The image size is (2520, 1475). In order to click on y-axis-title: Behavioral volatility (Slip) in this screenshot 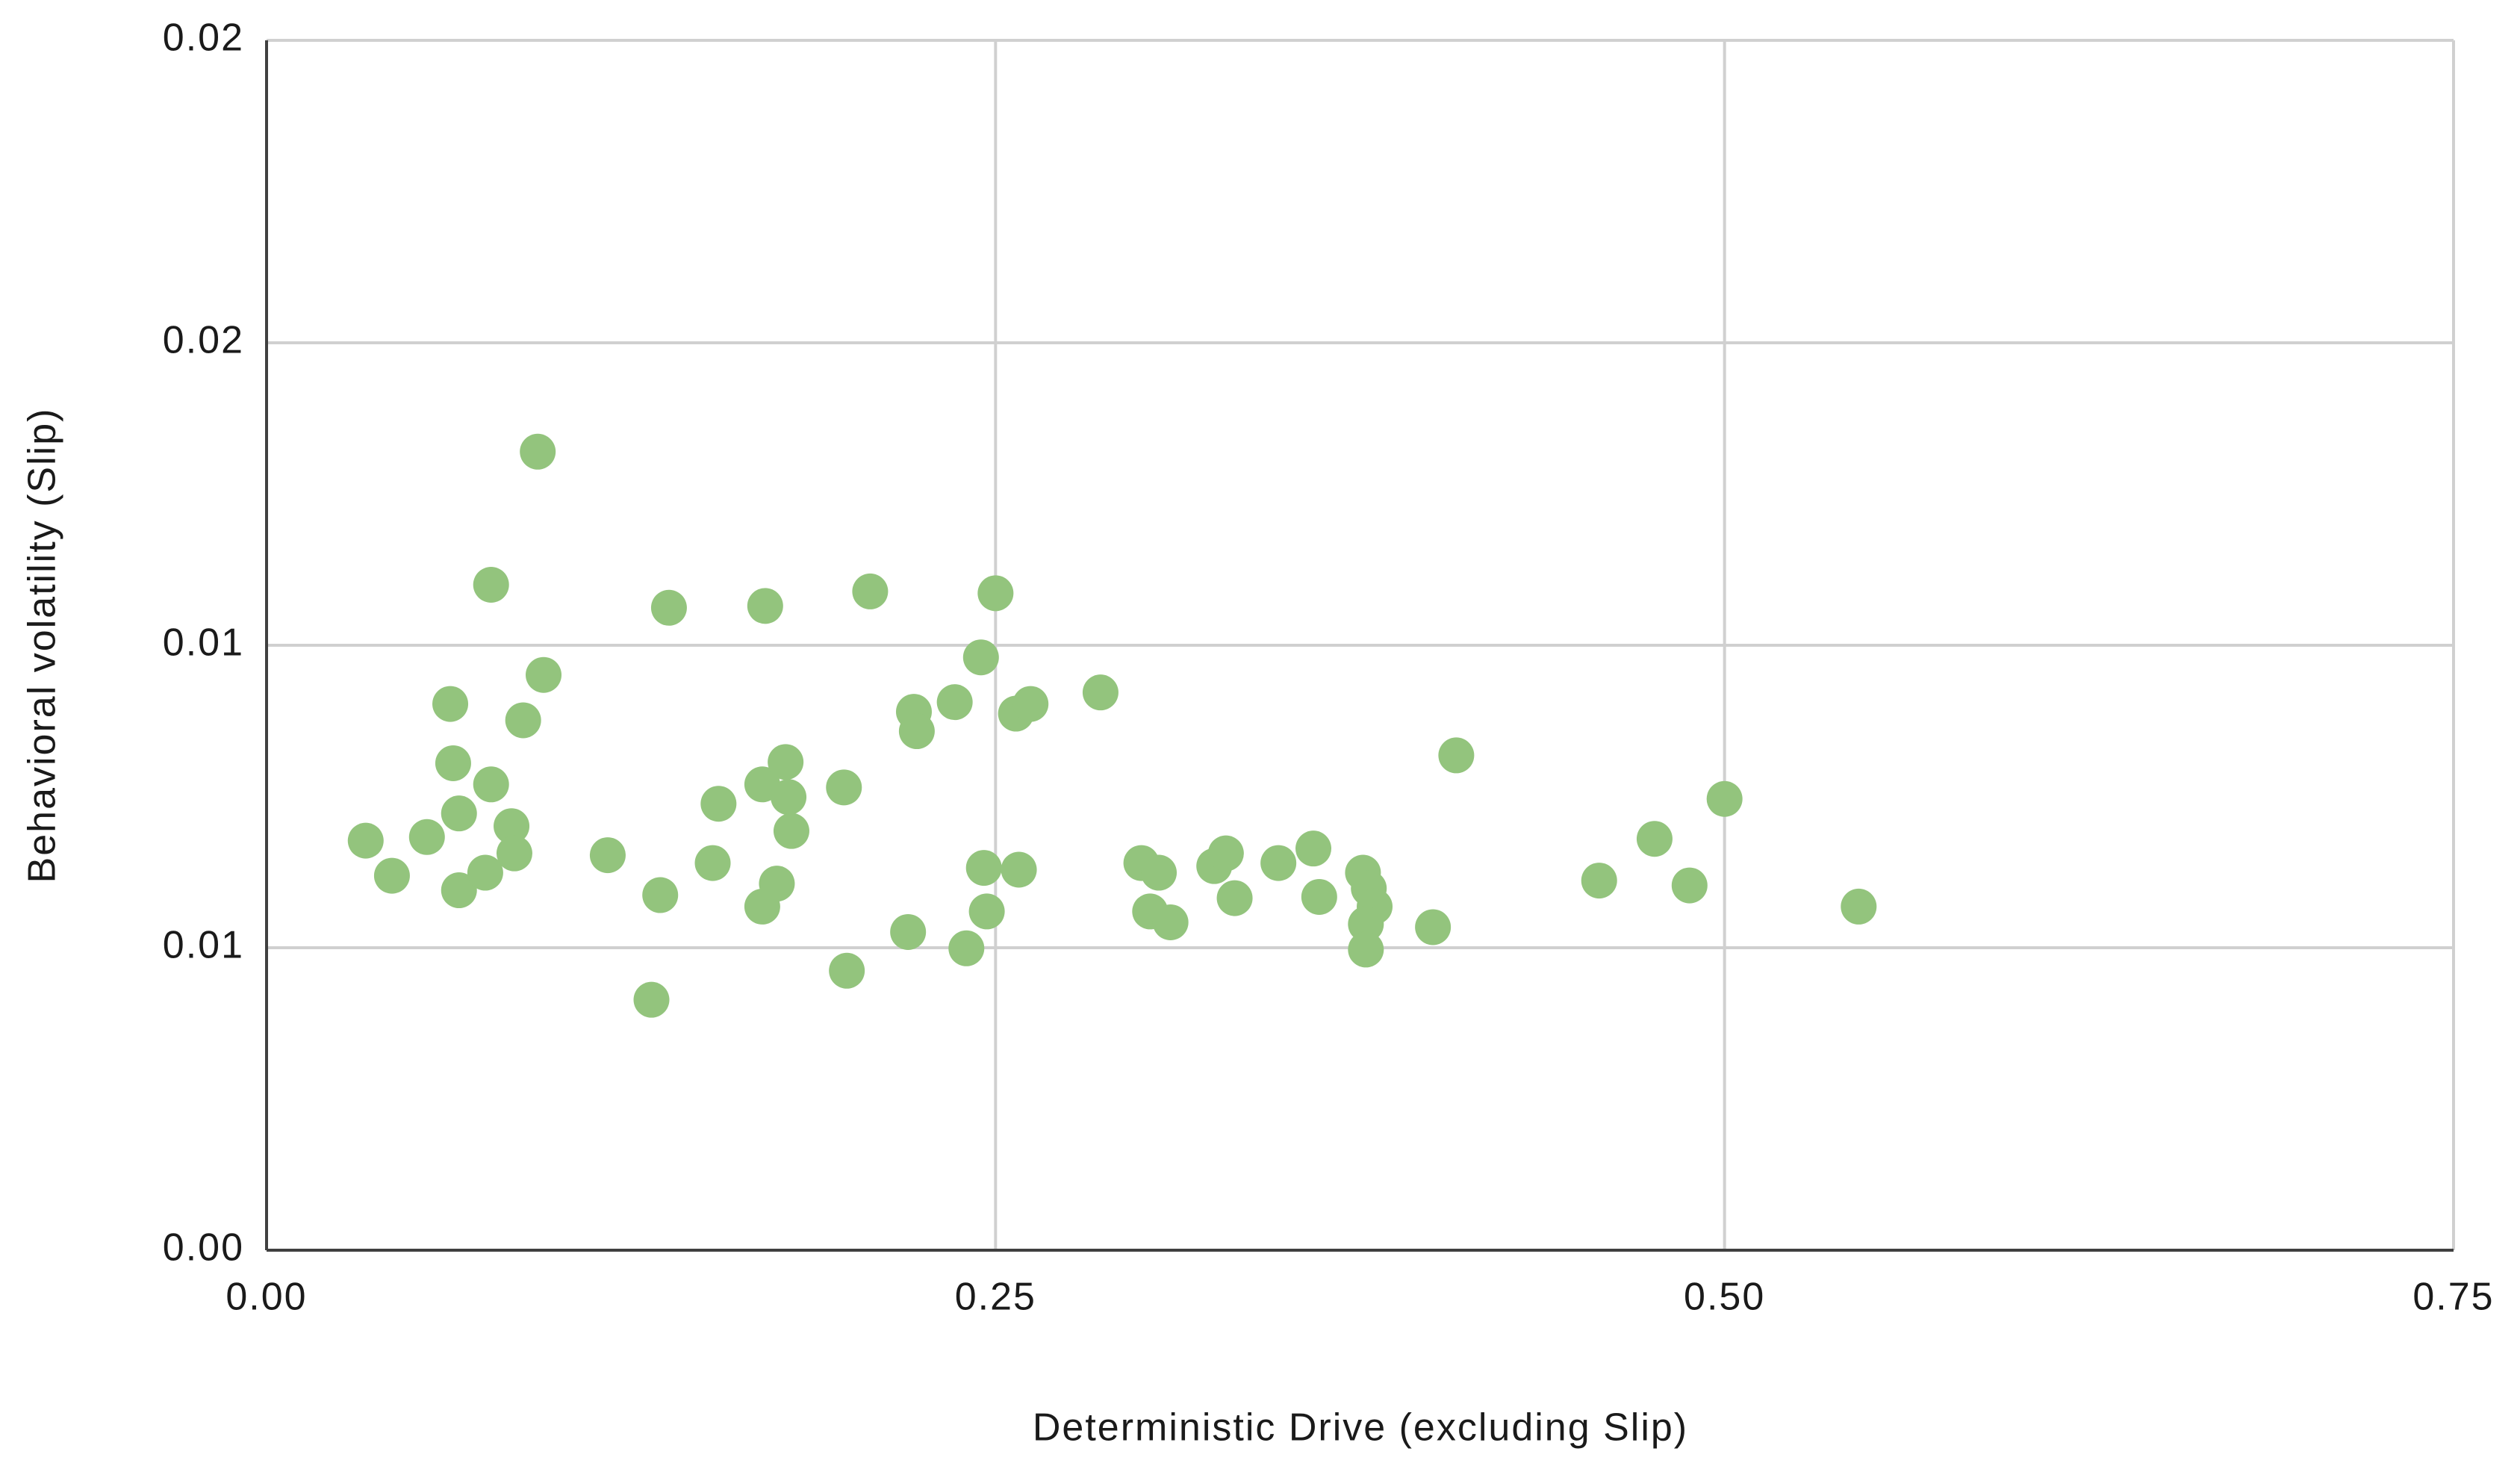, I will do `click(42, 646)`.